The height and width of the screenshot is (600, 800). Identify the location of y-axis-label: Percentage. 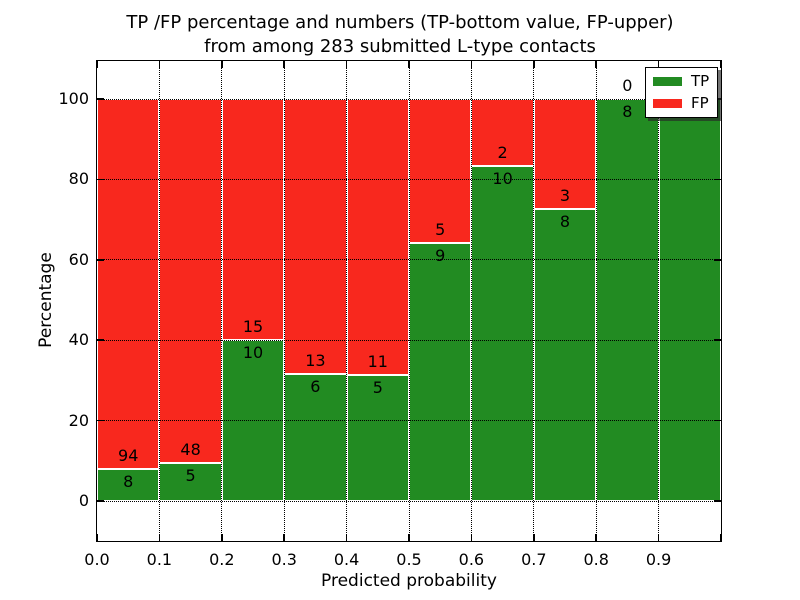
(46, 300).